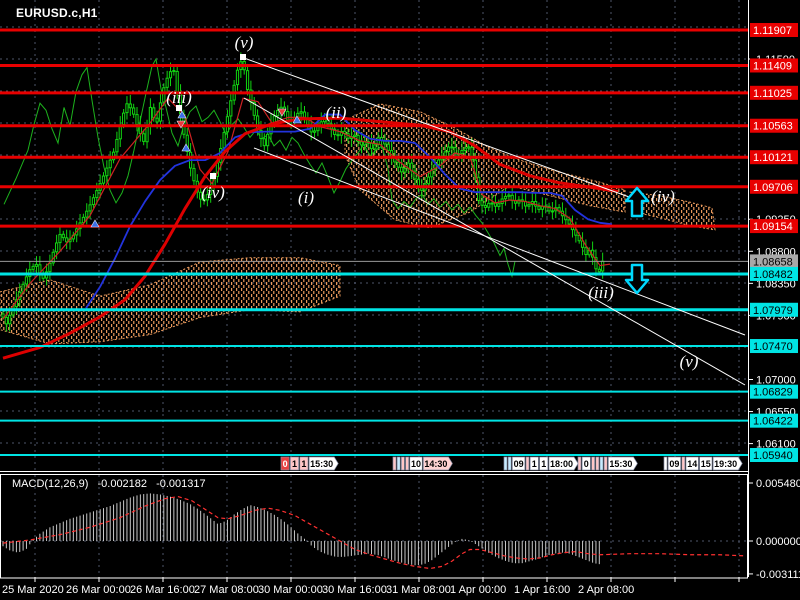  I want to click on news-marker-group: 09 14 15 19:30, so click(703, 463).